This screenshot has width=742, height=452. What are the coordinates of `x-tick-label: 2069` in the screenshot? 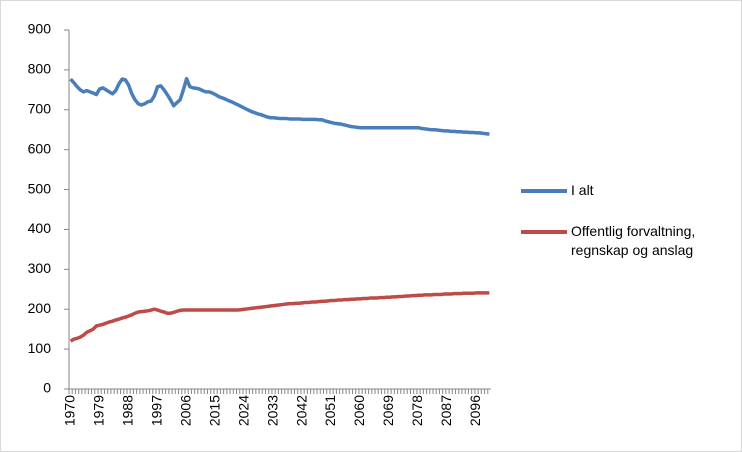 It's located at (388, 410).